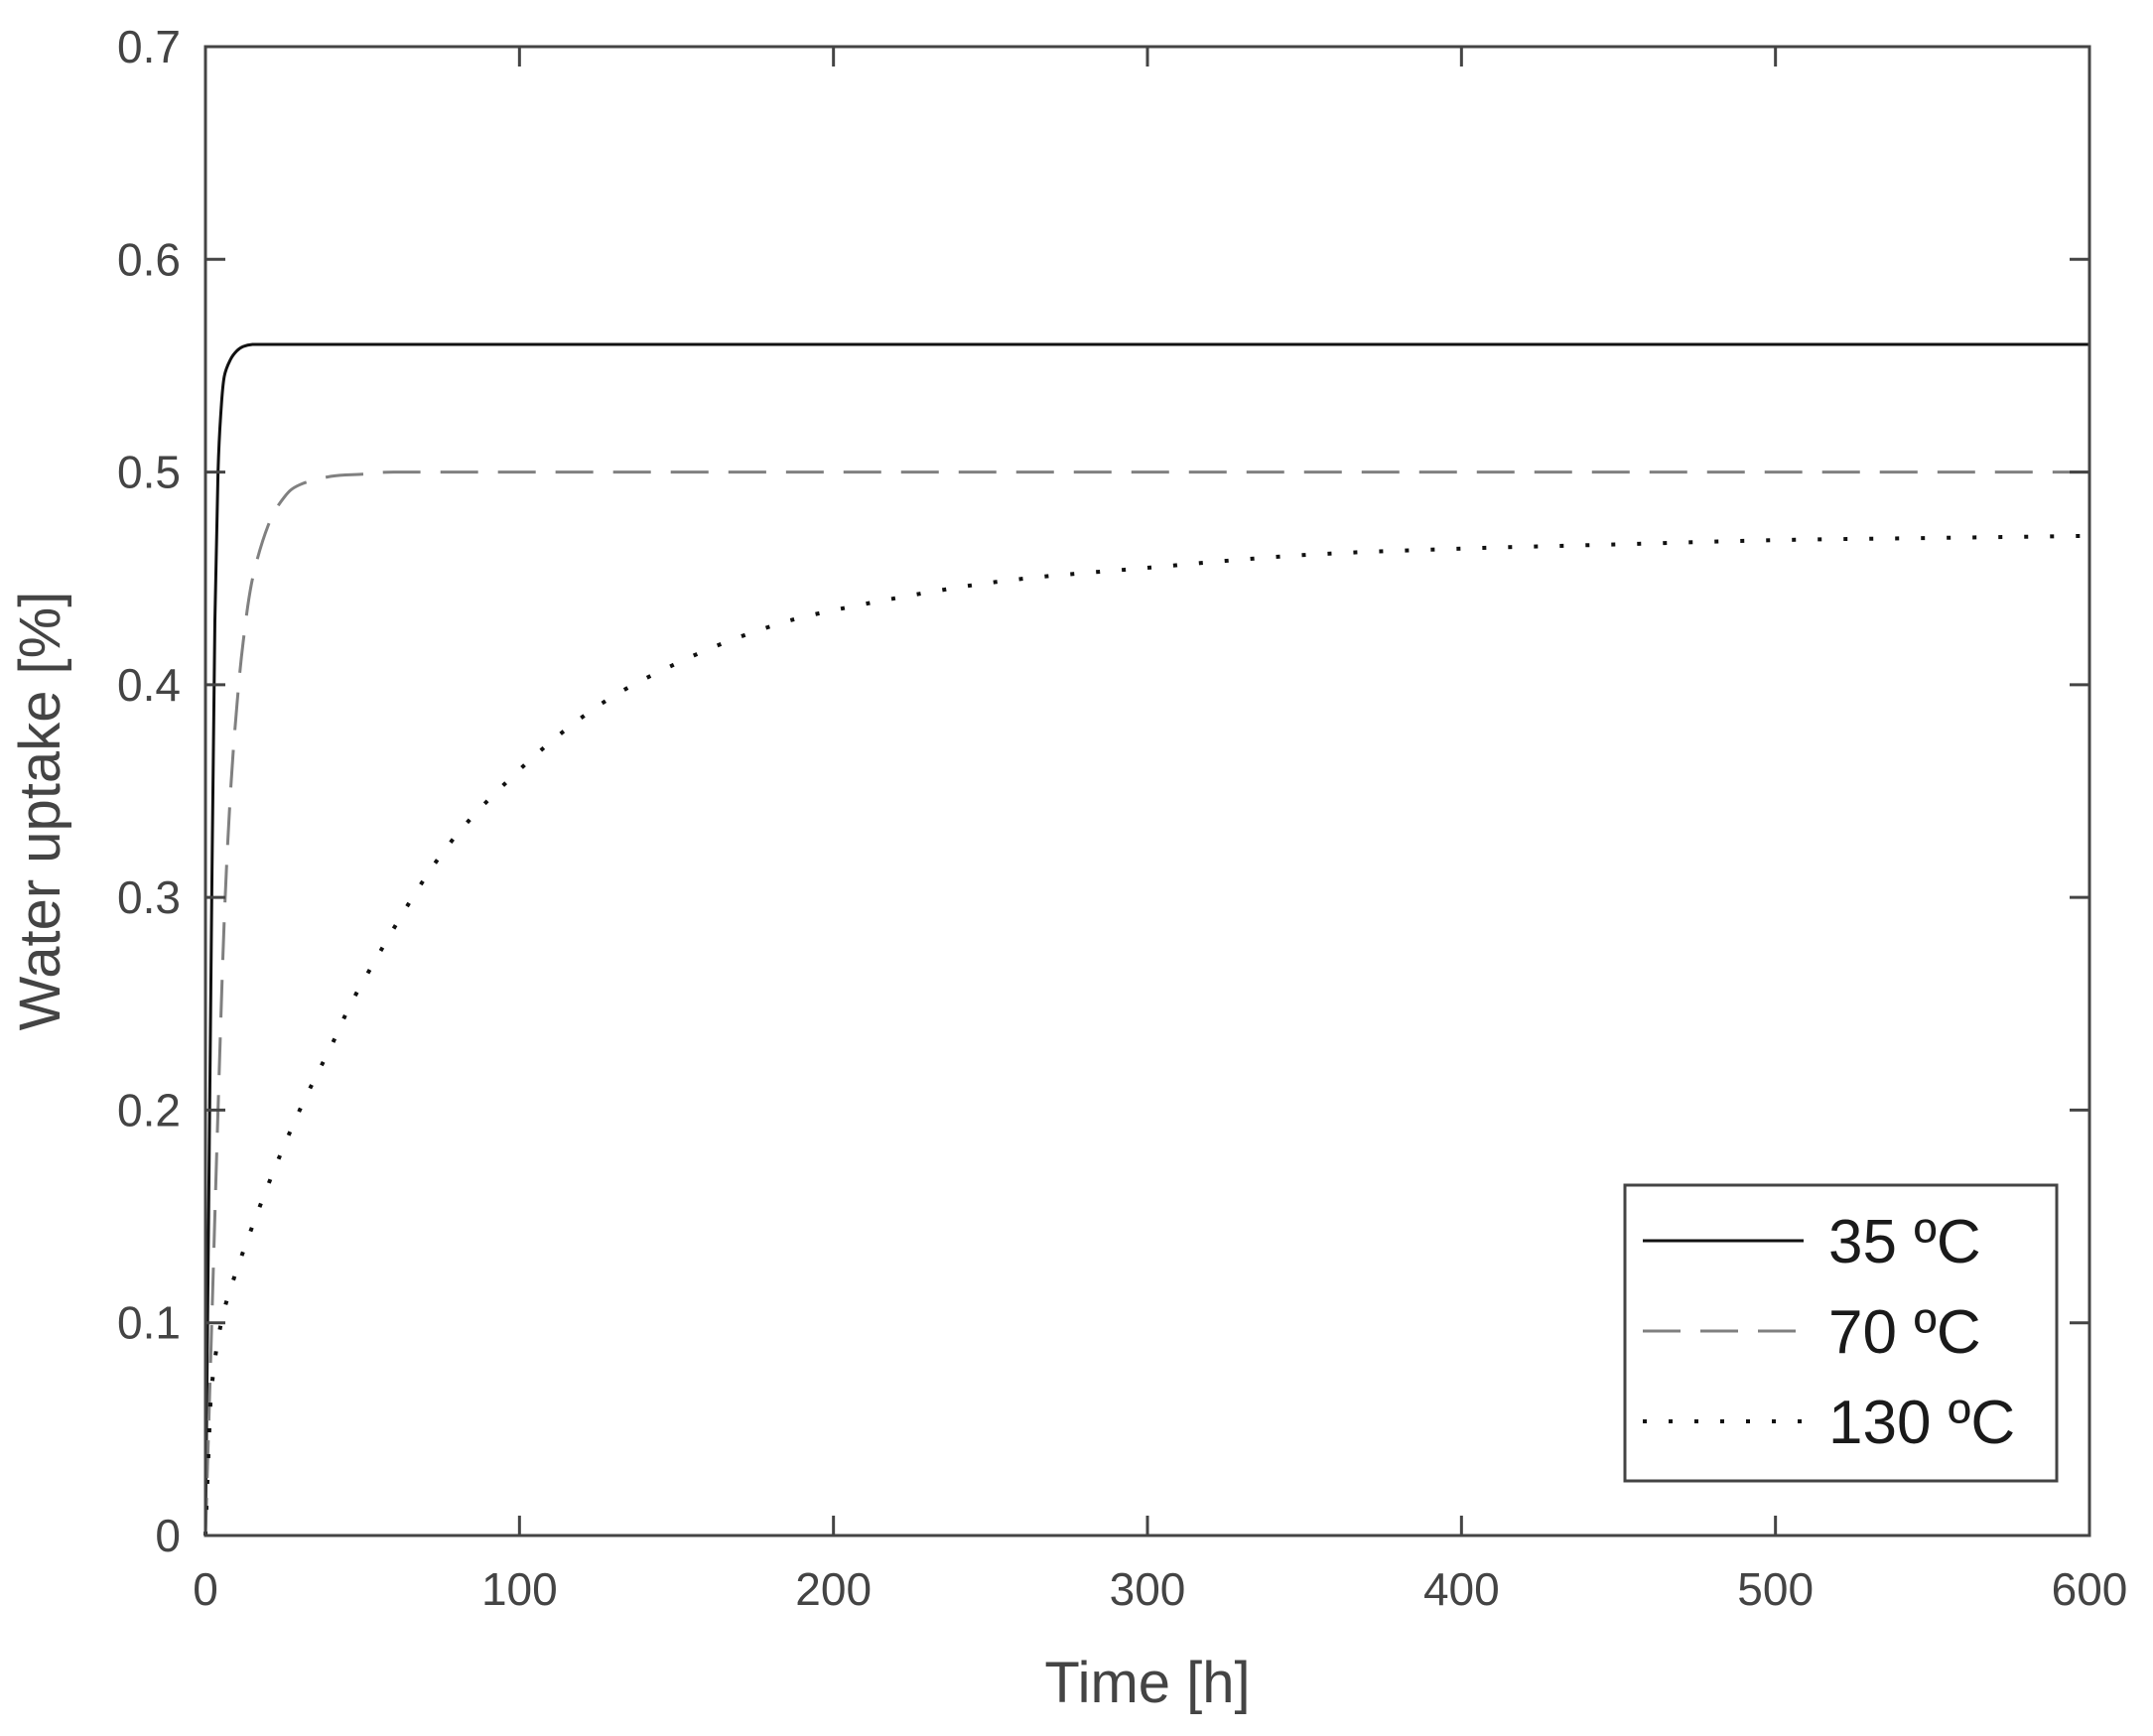 The height and width of the screenshot is (1736, 2153). I want to click on y-tick-label: 0, so click(168, 1535).